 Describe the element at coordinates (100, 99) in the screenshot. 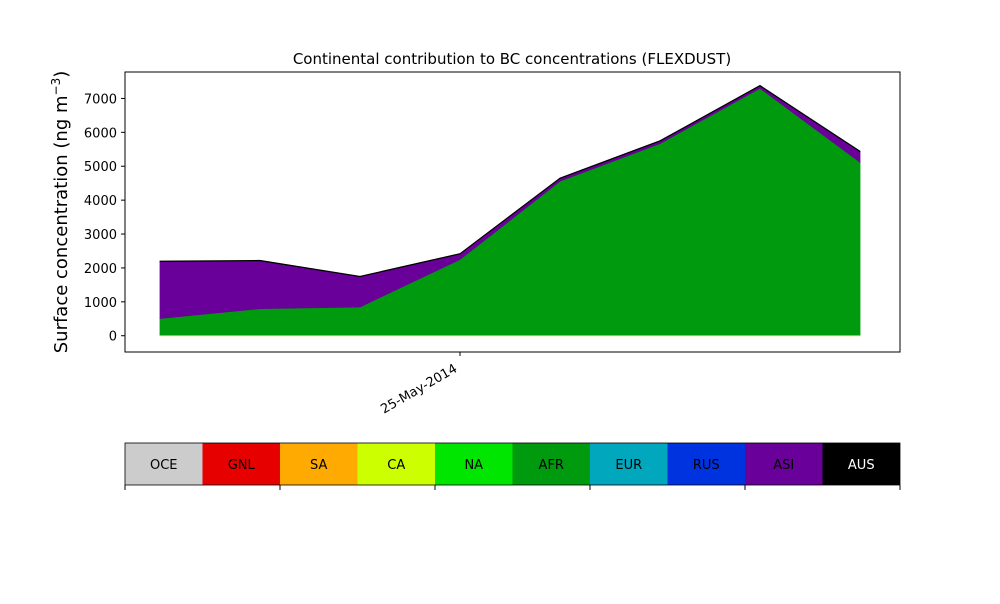

I see `y-tick-label: 7000` at that location.